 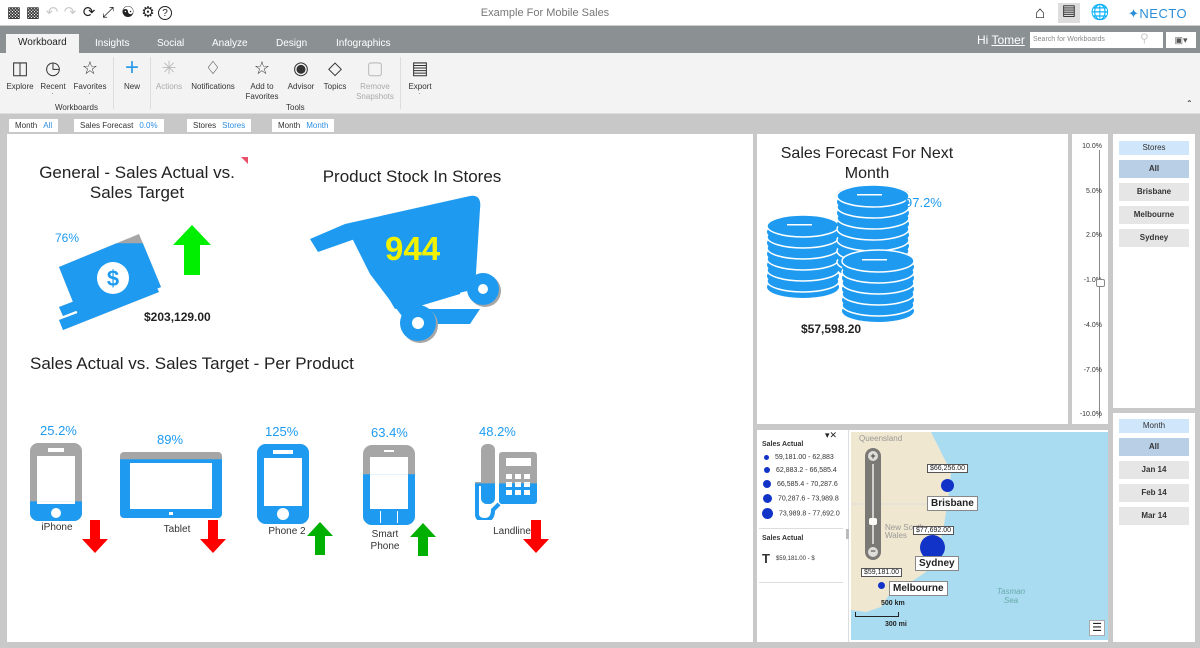 I want to click on collapse-ribbon-icon: ⌃, so click(x=1189, y=103).